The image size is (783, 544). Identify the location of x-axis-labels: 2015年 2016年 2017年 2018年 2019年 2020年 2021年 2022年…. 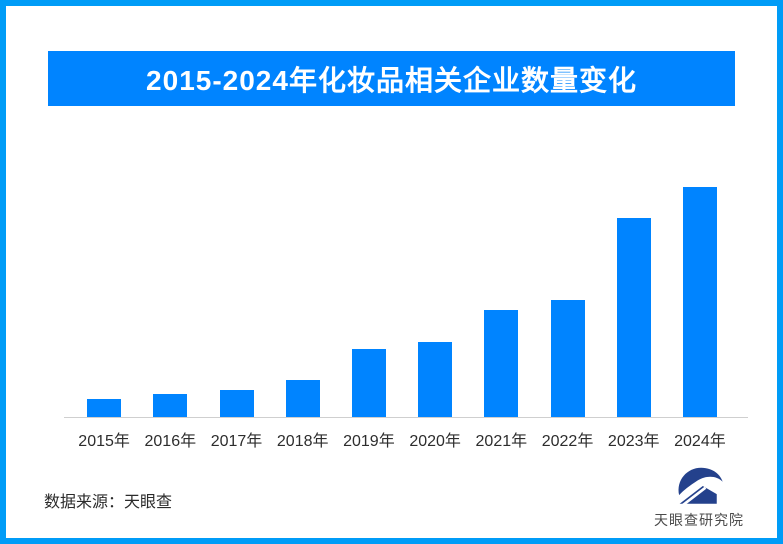
(402, 439).